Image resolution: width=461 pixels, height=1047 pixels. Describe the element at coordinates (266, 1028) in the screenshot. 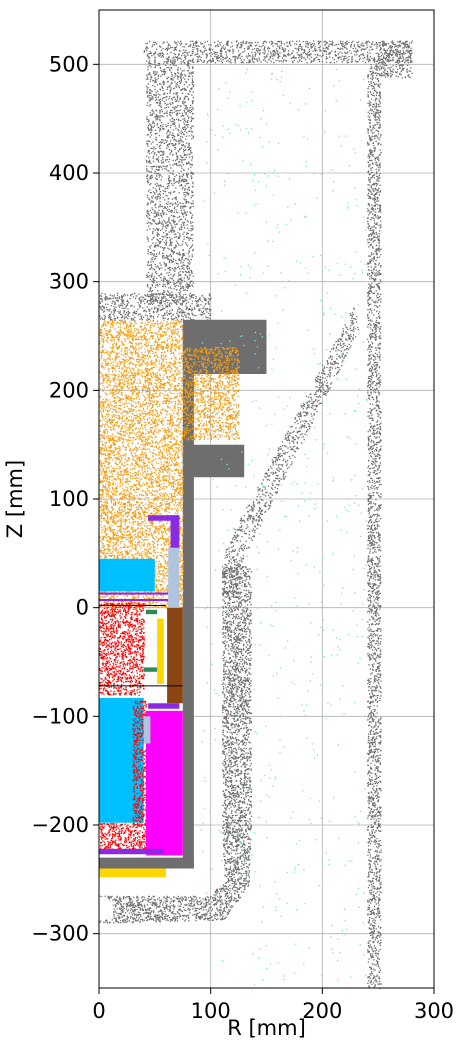

I see `x-axis-label: R [mm]` at that location.